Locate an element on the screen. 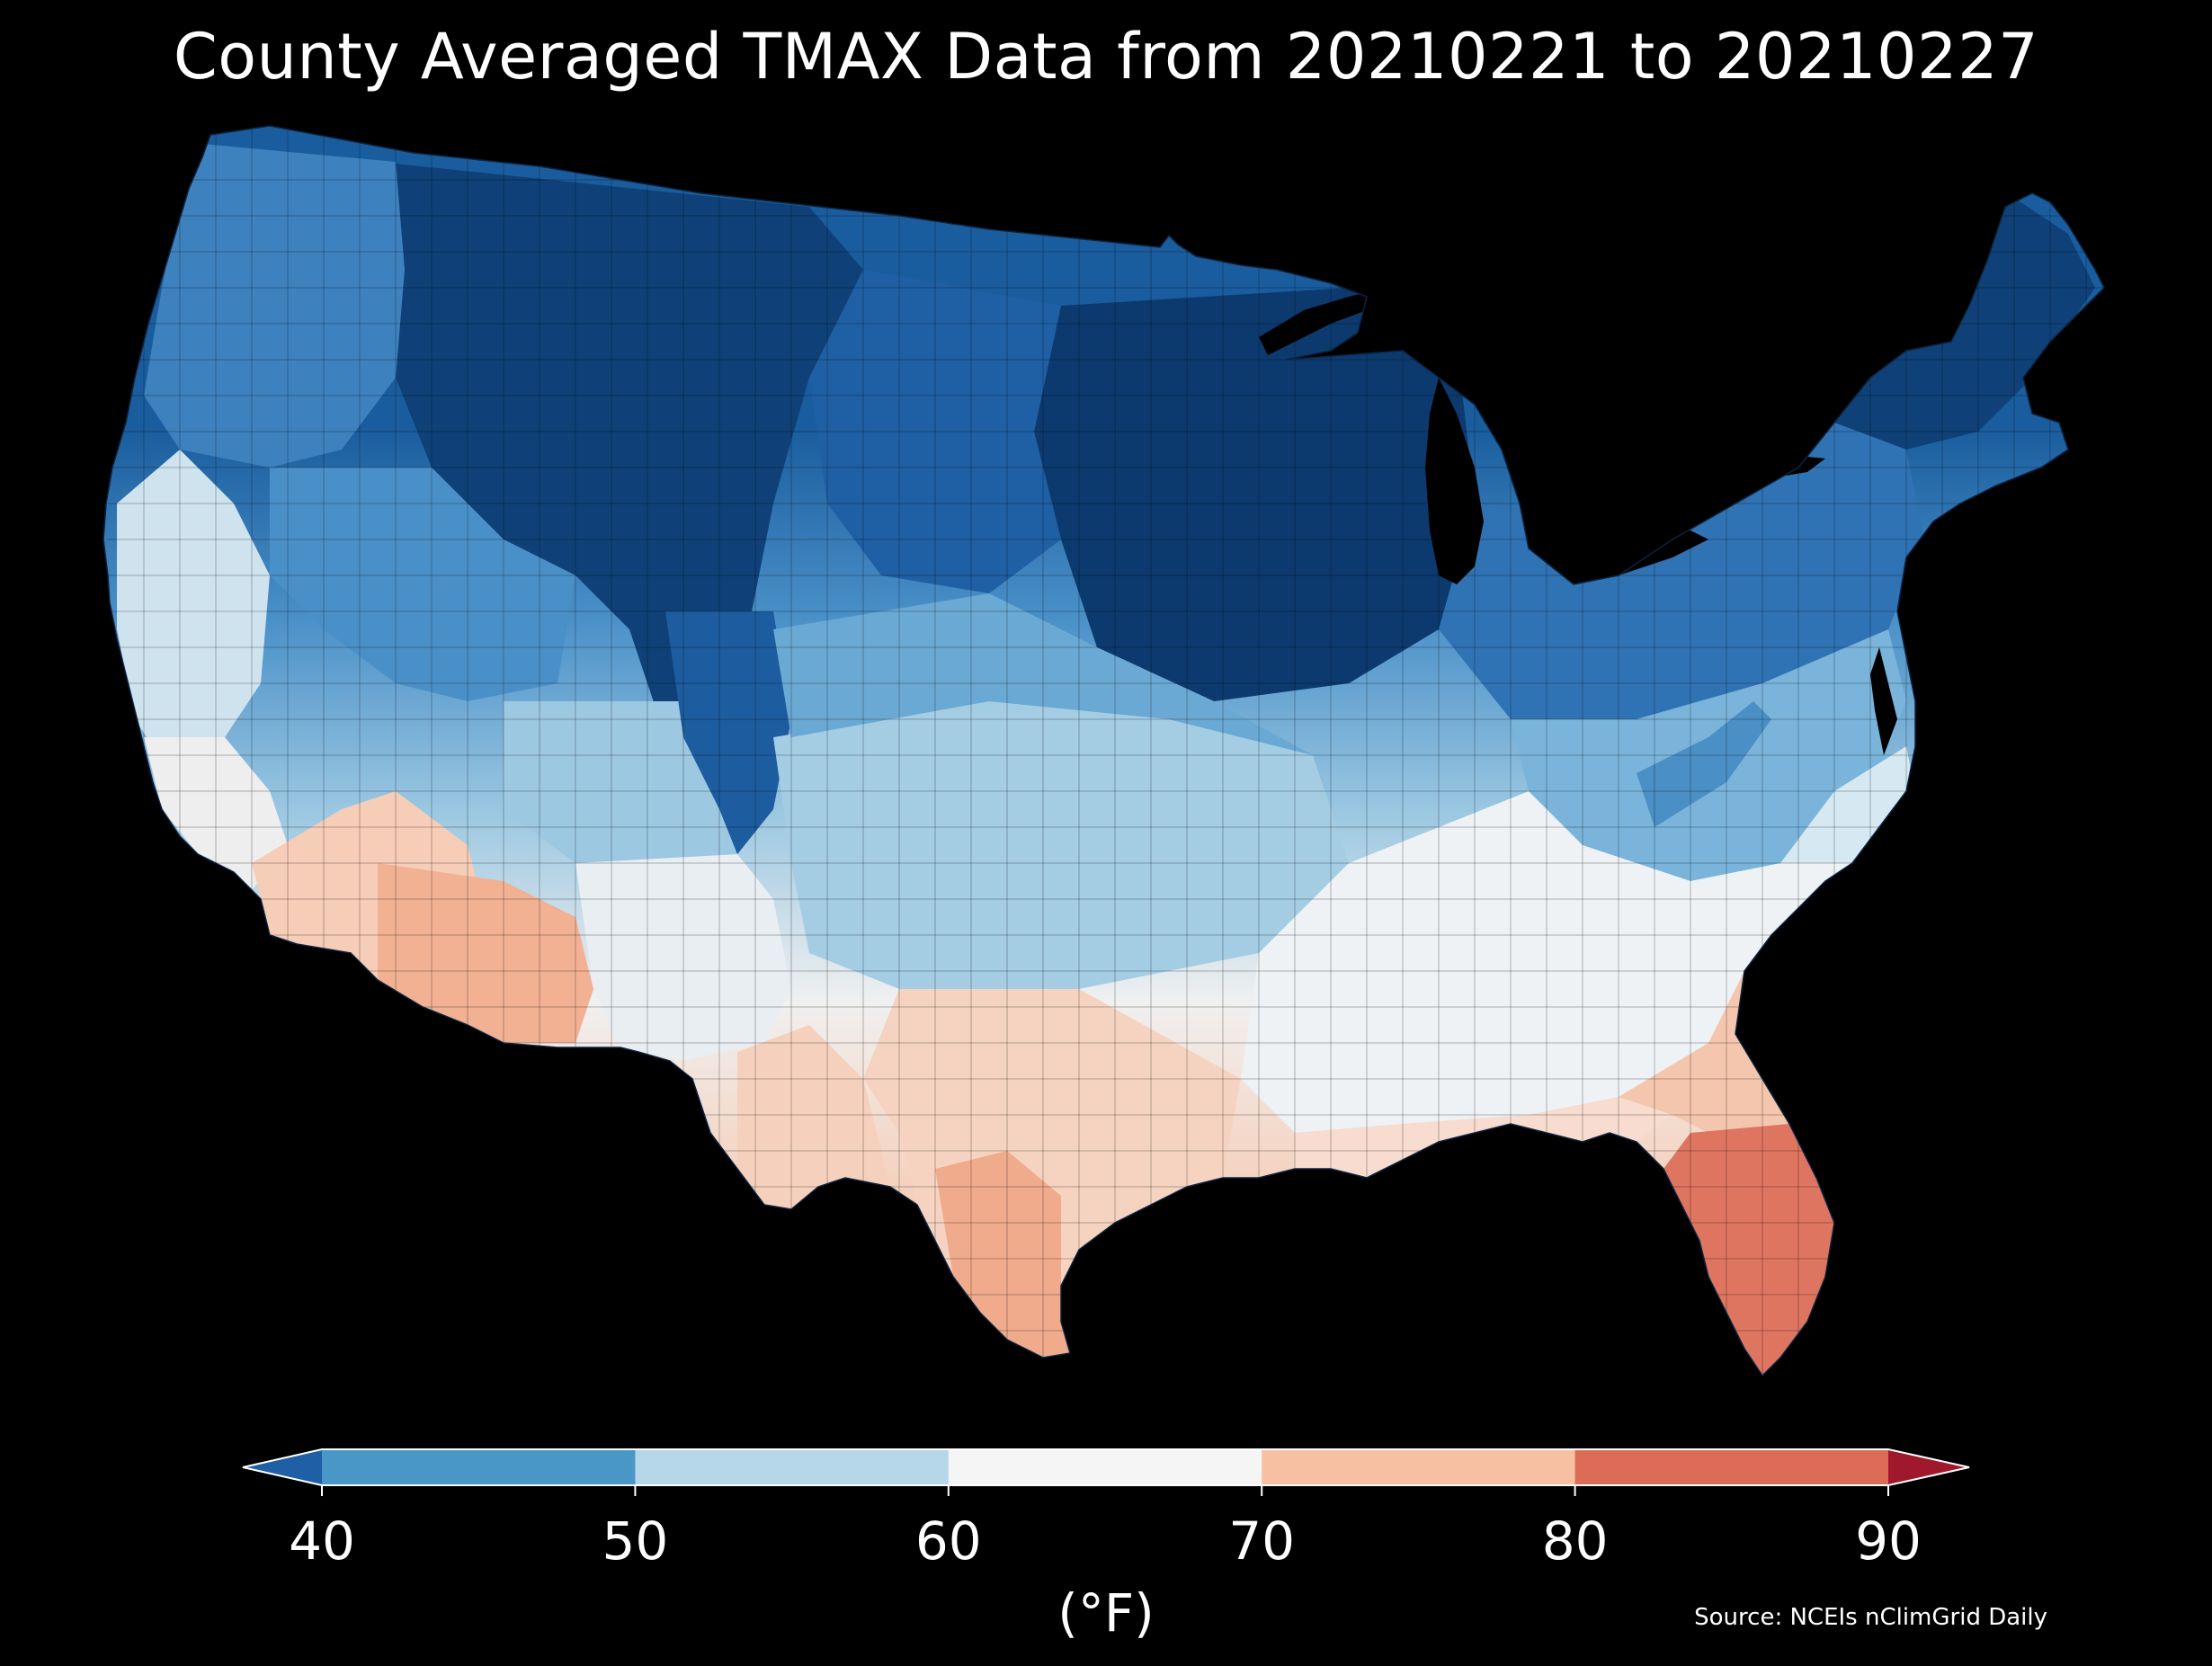 This screenshot has height=1666, width=2212. region-upper-midwest-cold is located at coordinates (1254, 495).